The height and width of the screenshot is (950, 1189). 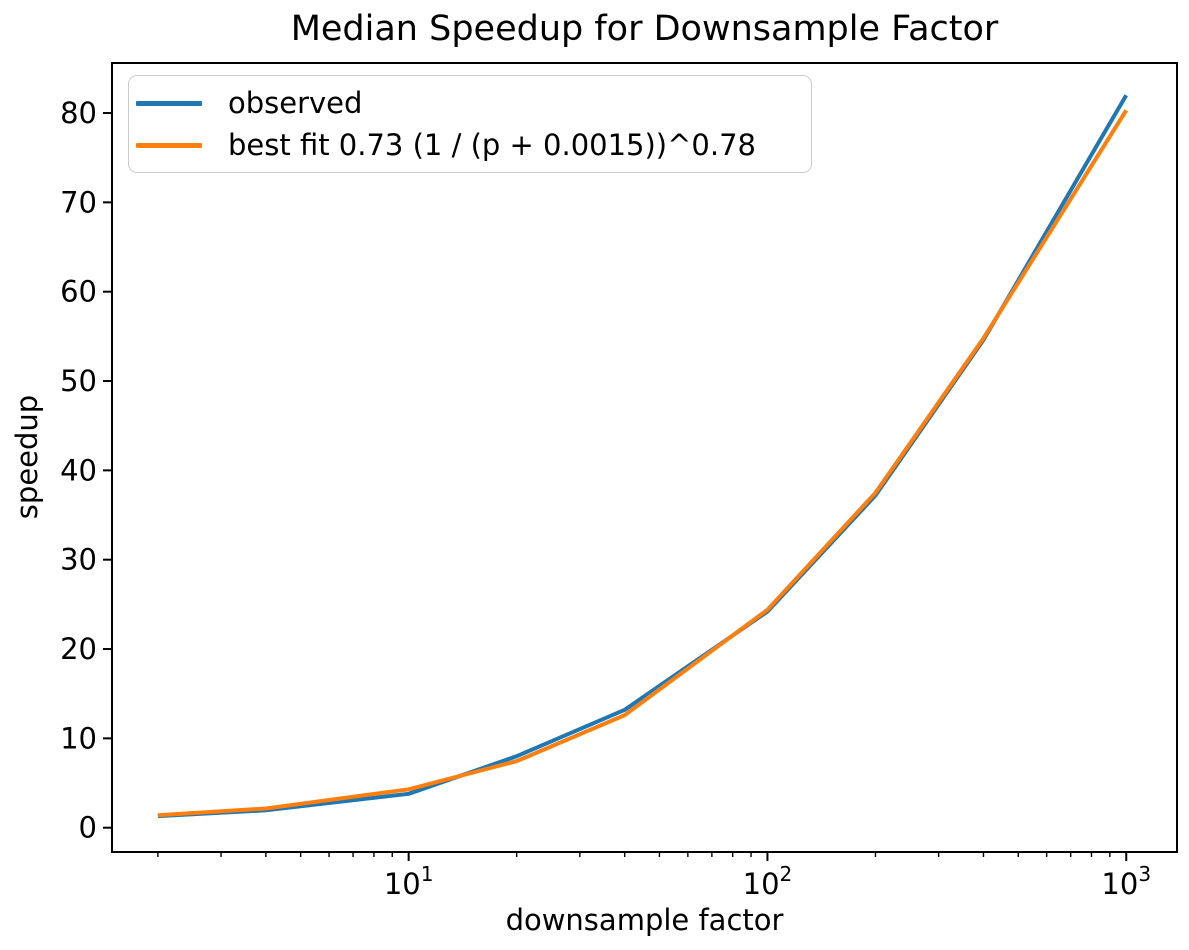 I want to click on legend-entry-best-fit: best fit 0.73 (1 / (p + 0.0015))^0.78, so click(x=466, y=145).